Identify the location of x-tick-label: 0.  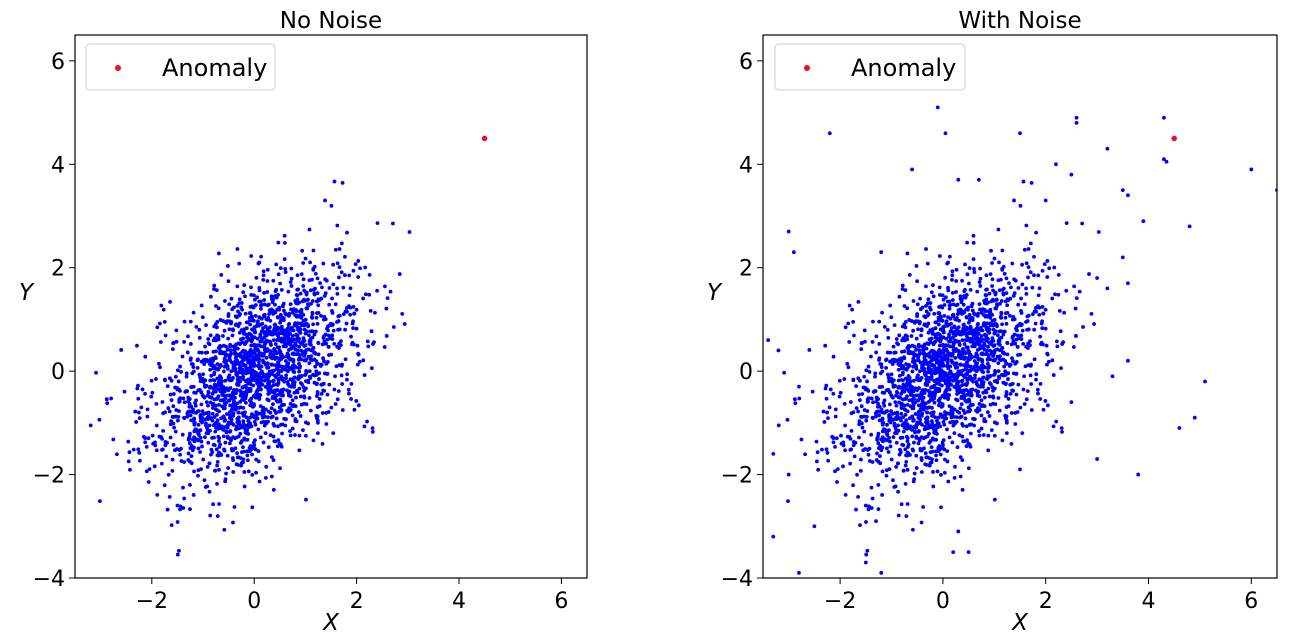
(943, 601).